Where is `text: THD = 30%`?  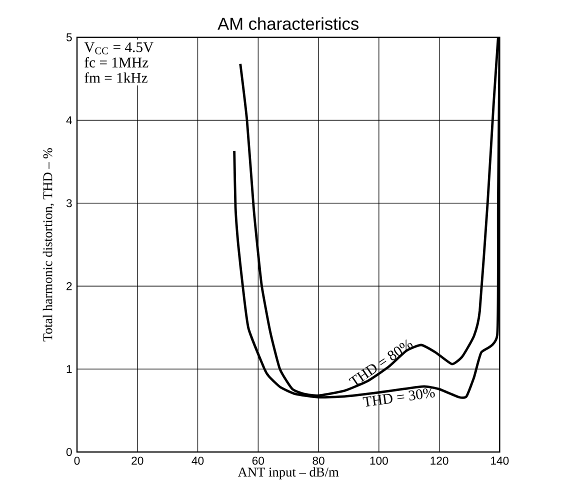
text: THD = 30% is located at coordinates (398, 397).